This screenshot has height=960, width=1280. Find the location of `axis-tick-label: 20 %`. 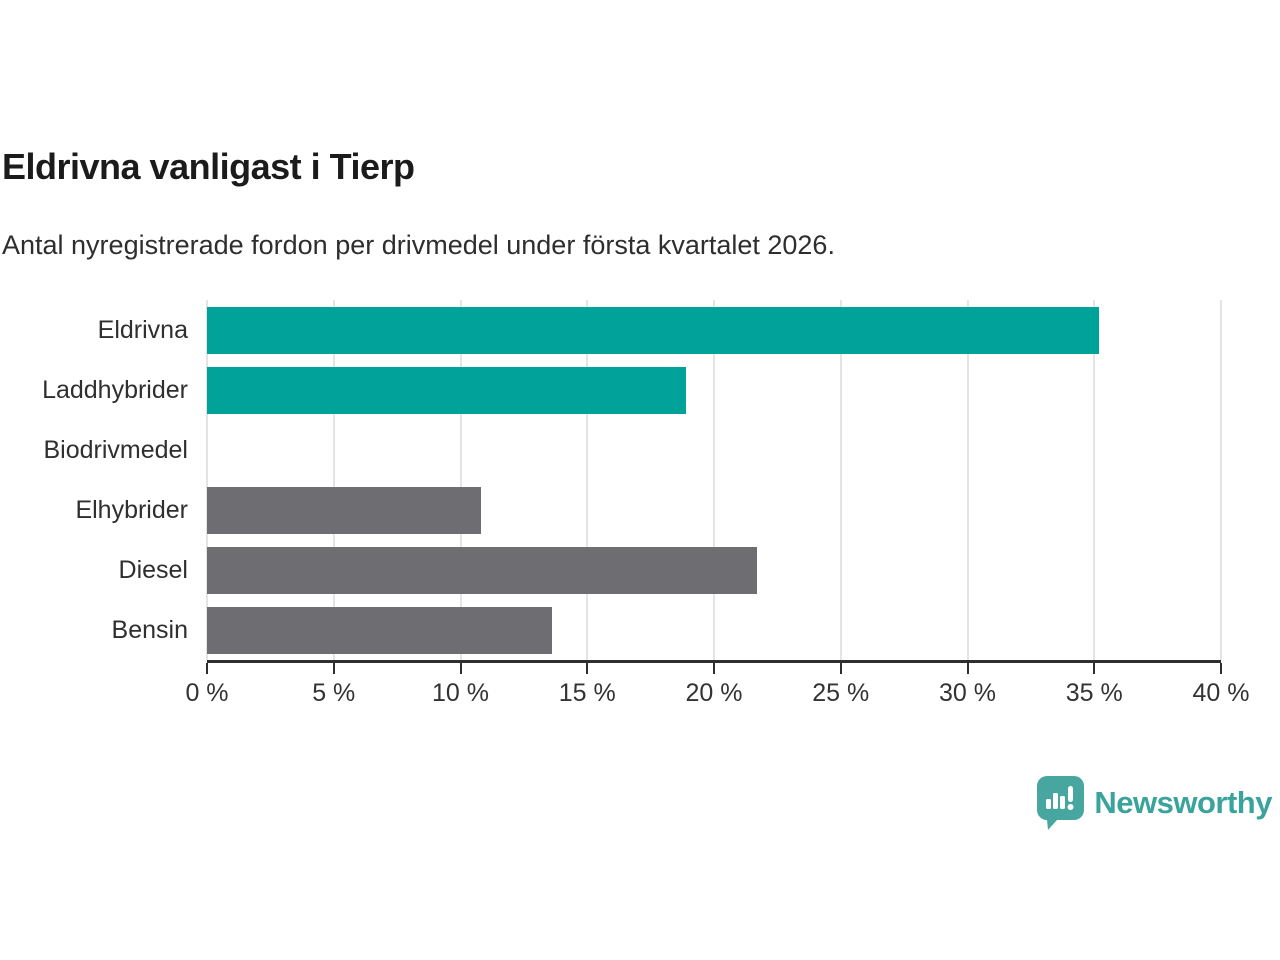

axis-tick-label: 20 % is located at coordinates (714, 693).